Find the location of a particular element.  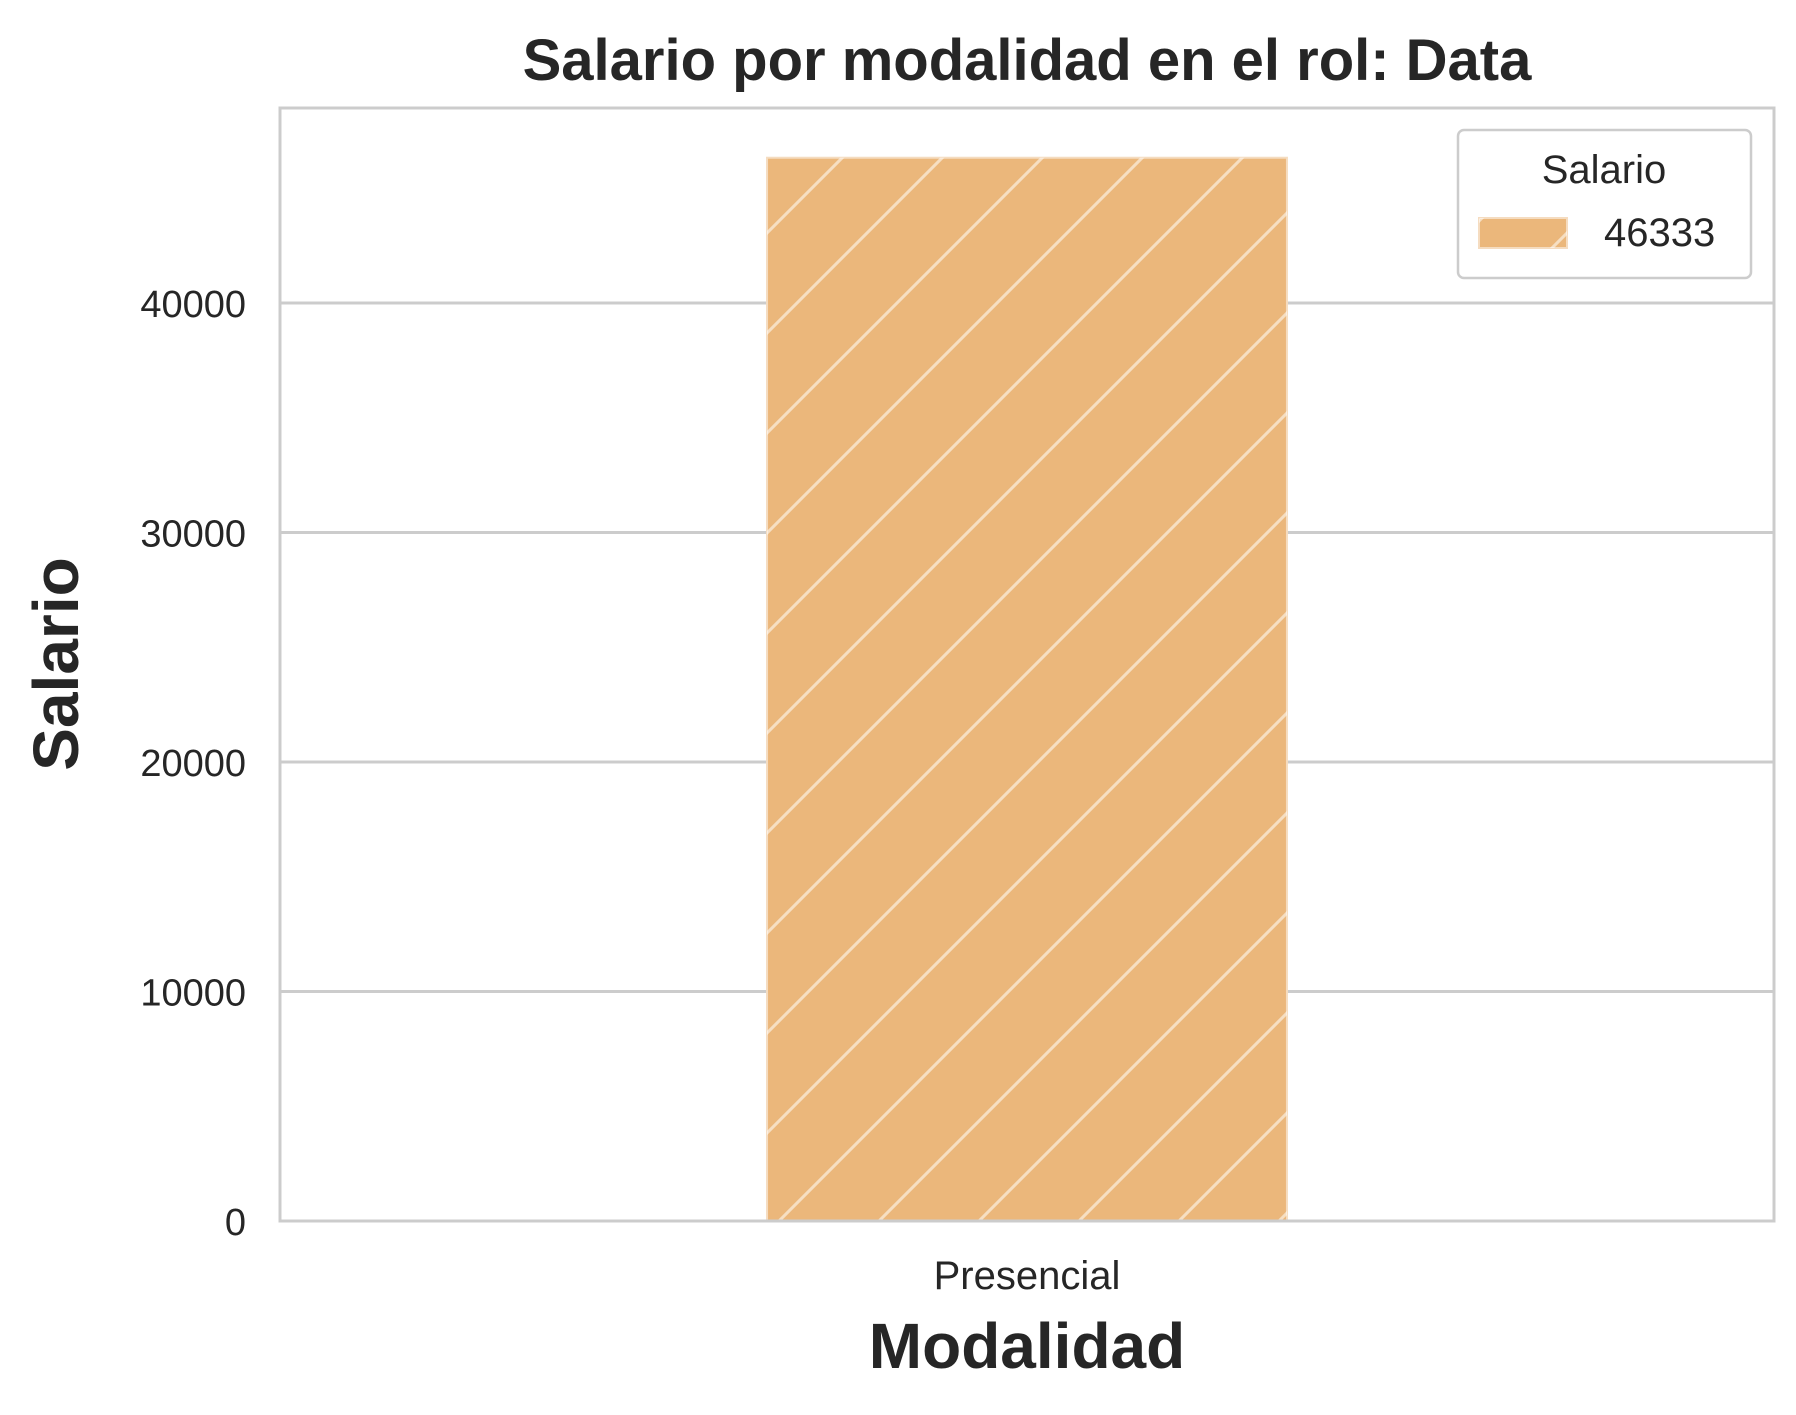

y-tick-label: 20000 is located at coordinates (193, 764).